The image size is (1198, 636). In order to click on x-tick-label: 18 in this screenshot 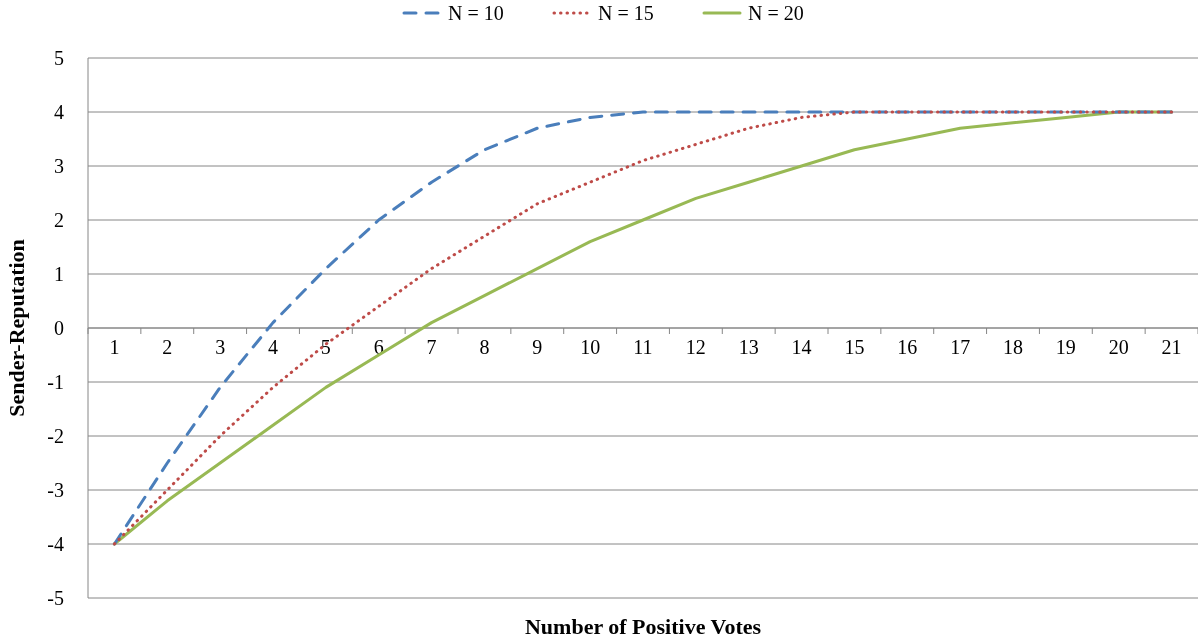, I will do `click(1013, 347)`.